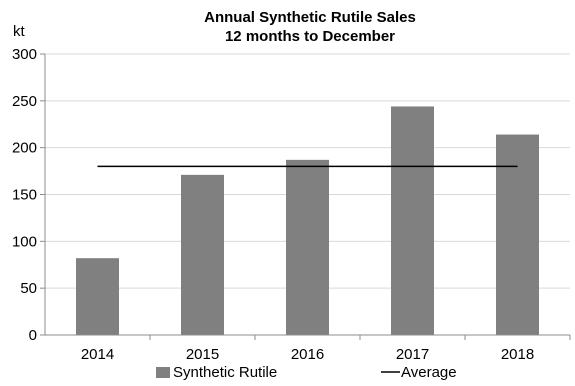  I want to click on x-tick-label-2018: 2018, so click(517, 354).